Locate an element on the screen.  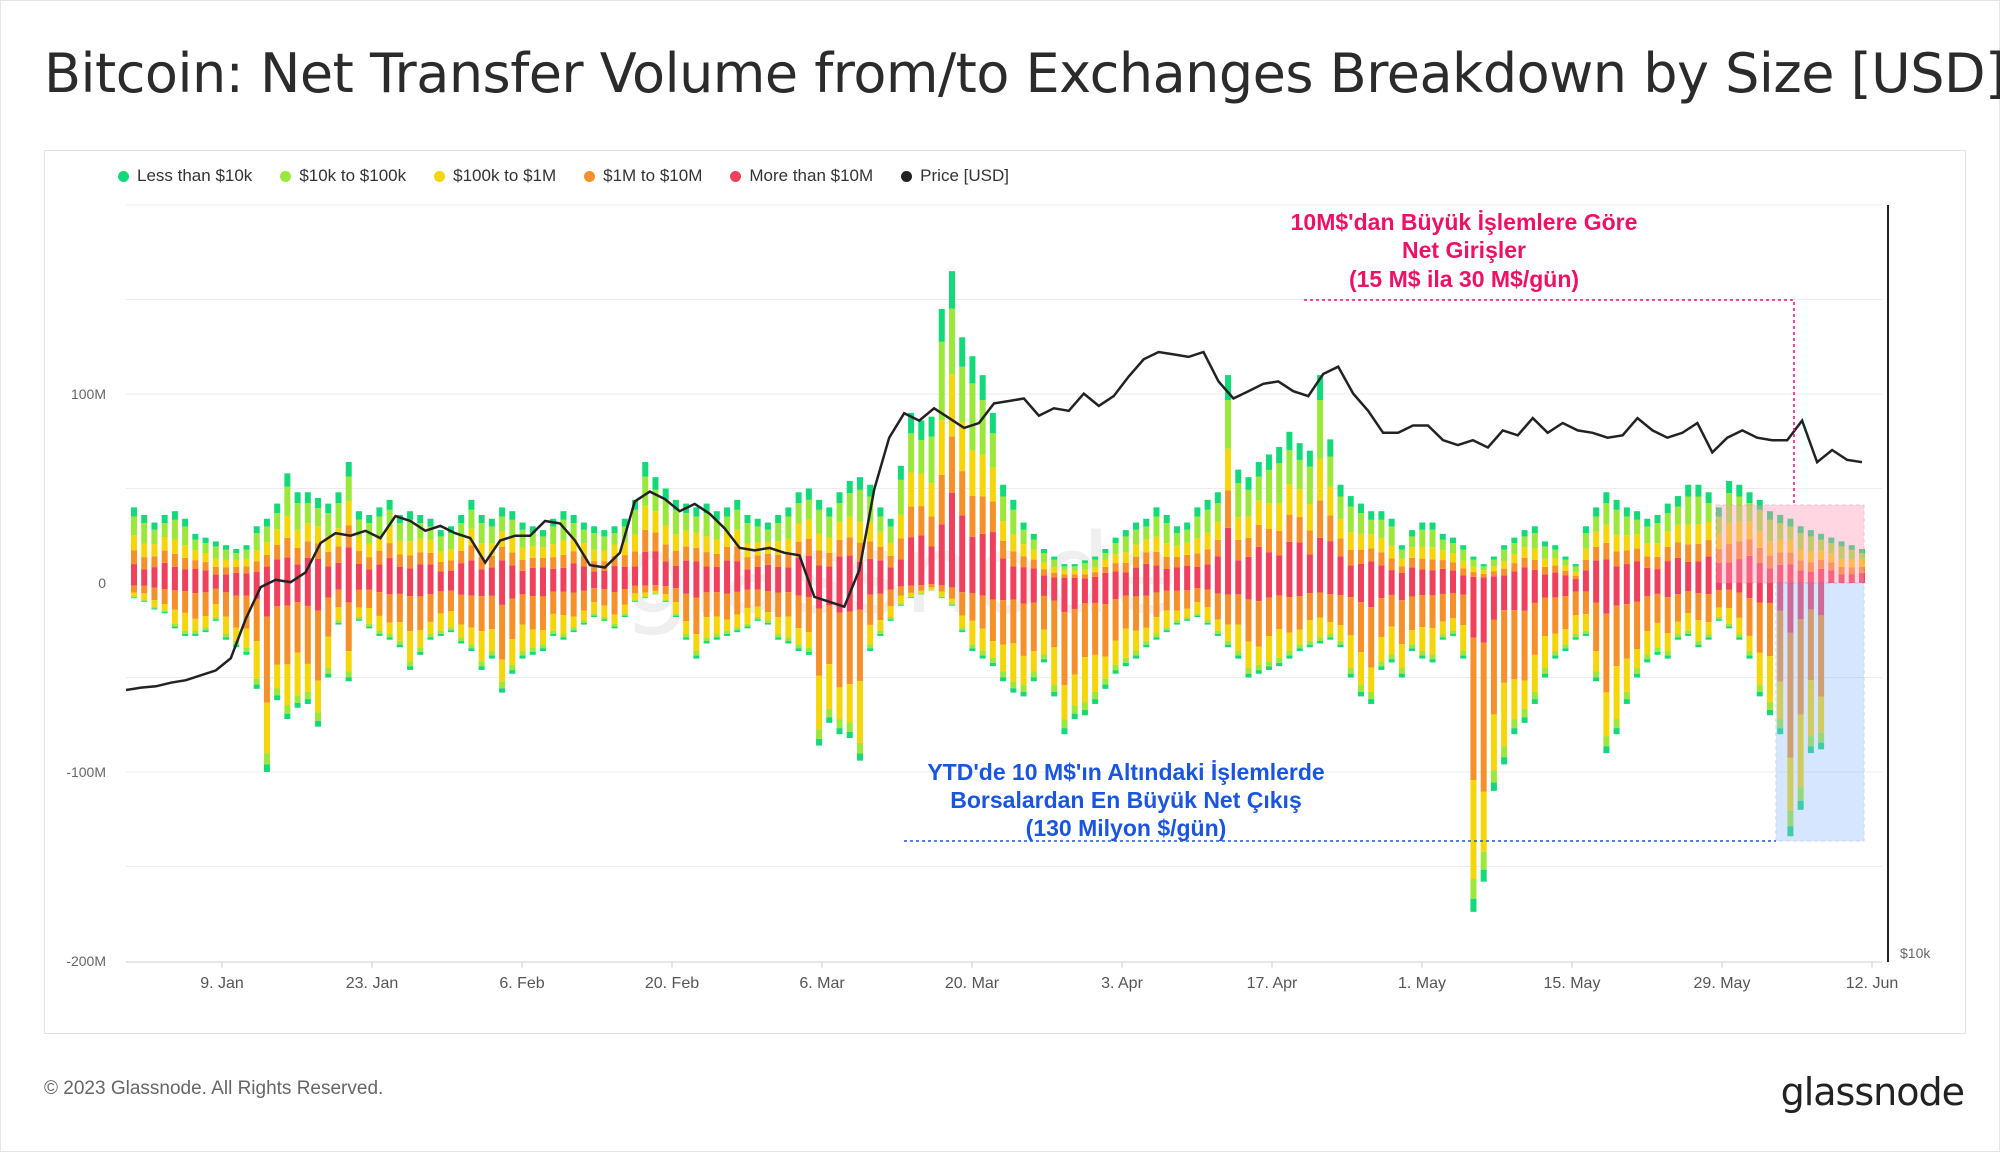
x-tick-label: 6. Mar is located at coordinates (822, 983).